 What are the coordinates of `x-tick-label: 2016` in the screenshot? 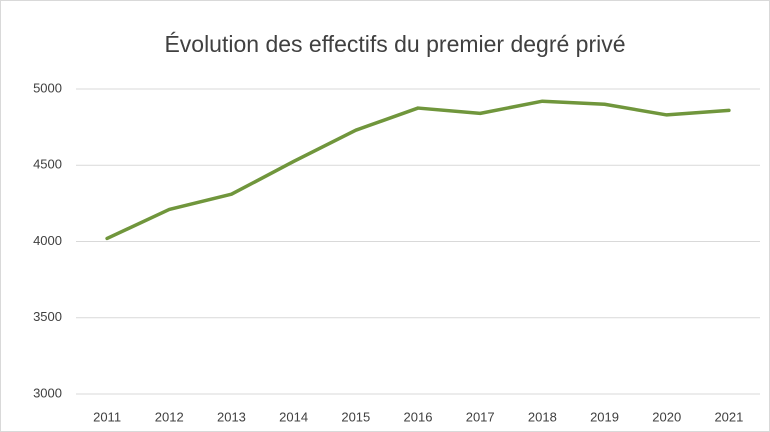 It's located at (418, 416).